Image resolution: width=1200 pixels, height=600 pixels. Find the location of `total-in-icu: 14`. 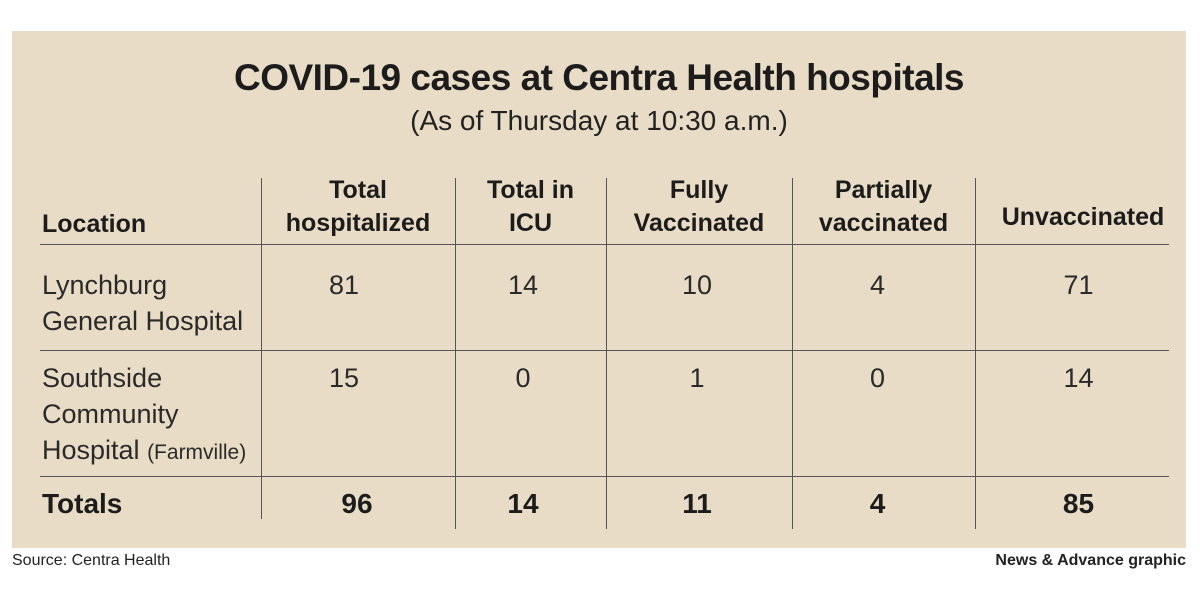

total-in-icu: 14 is located at coordinates (523, 503).